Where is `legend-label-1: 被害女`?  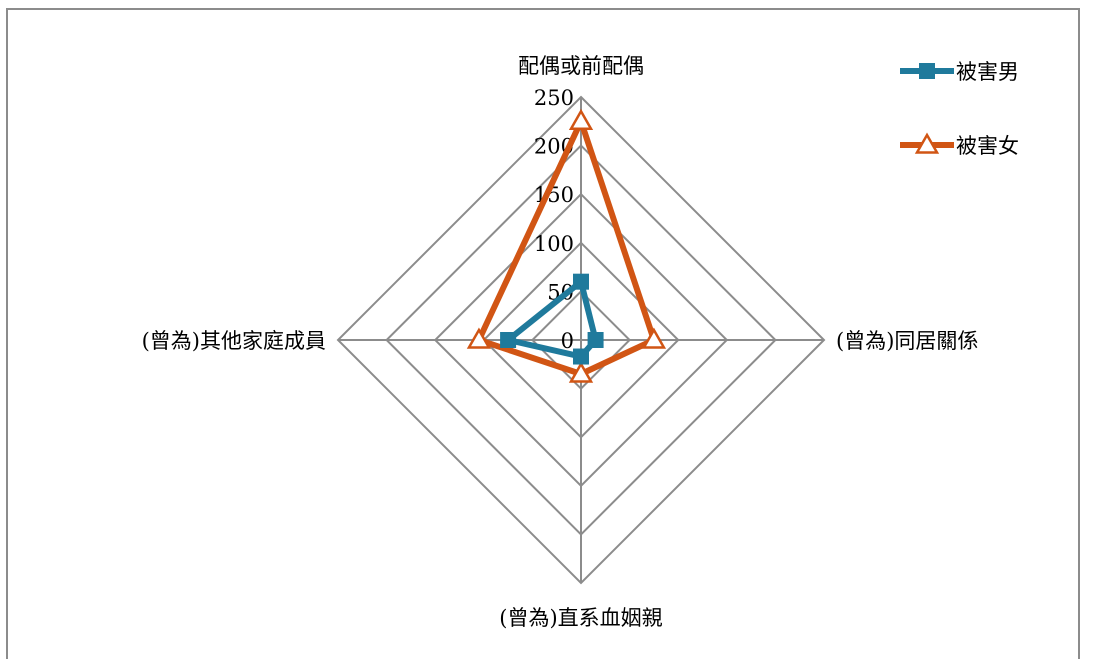
legend-label-1: 被害女 is located at coordinates (987, 146).